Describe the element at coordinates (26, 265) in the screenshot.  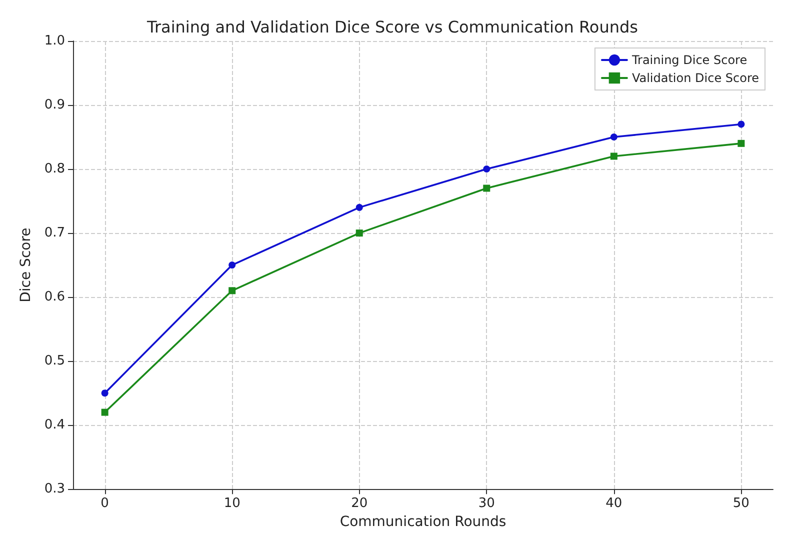
I see `y-axis-title: Dice Score` at that location.